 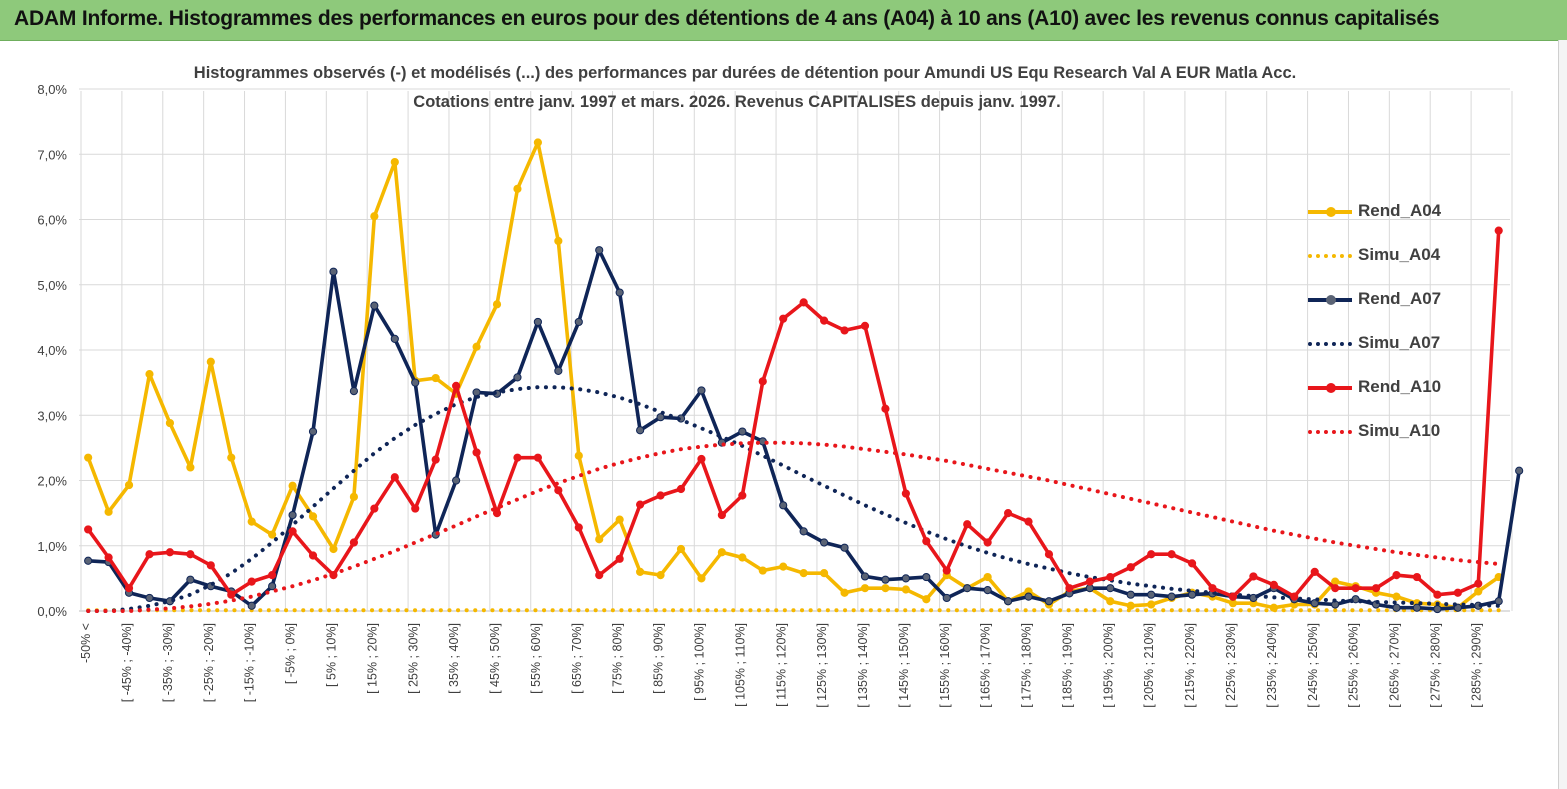 I want to click on y-tick-label: 1,0%, so click(x=52, y=546).